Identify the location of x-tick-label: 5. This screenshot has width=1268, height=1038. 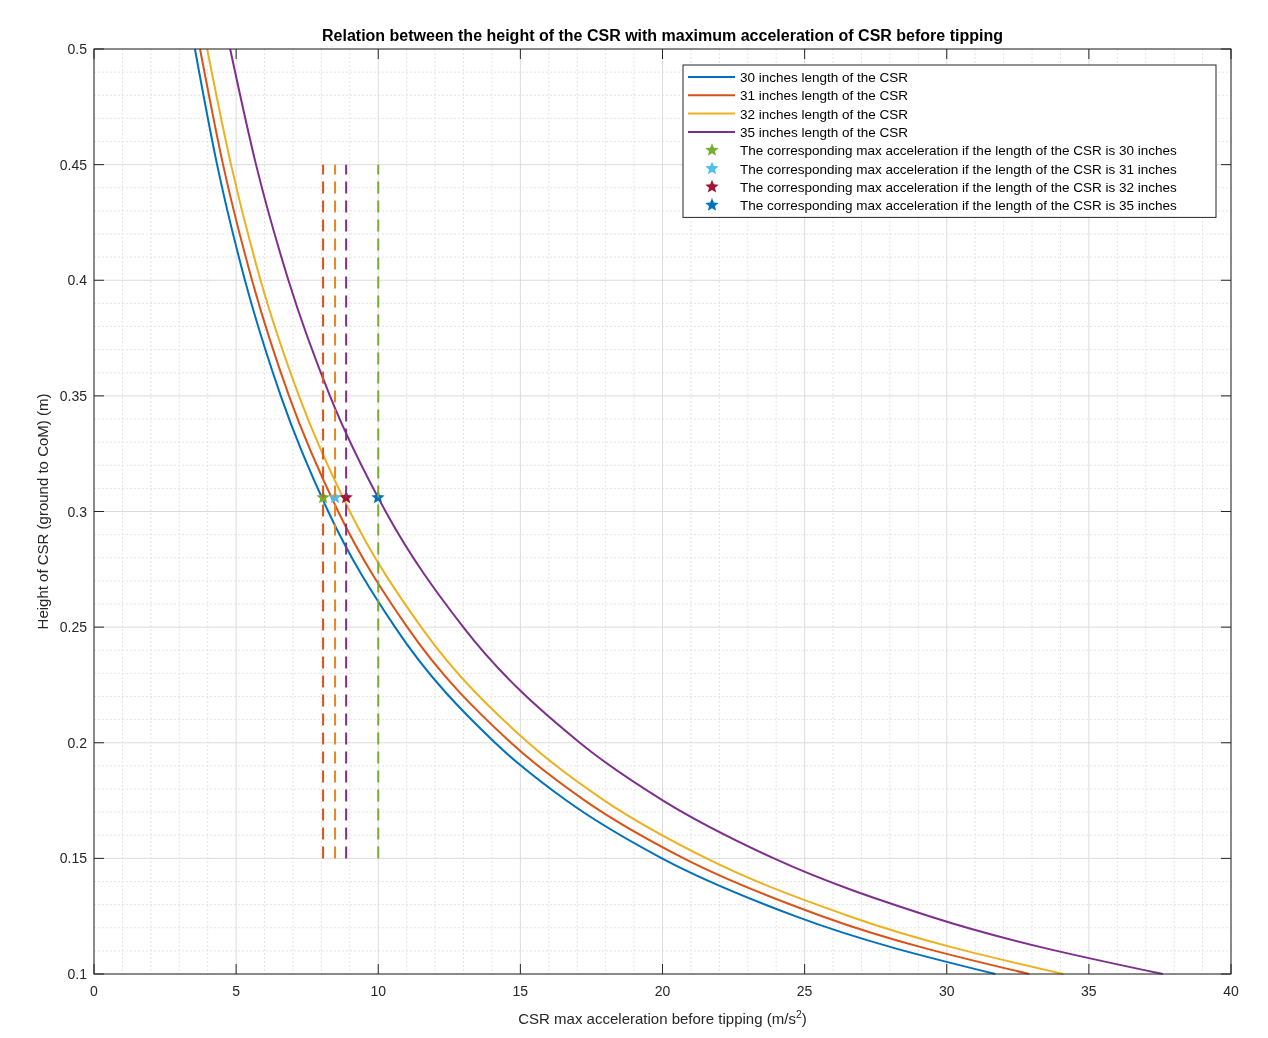
(236, 991).